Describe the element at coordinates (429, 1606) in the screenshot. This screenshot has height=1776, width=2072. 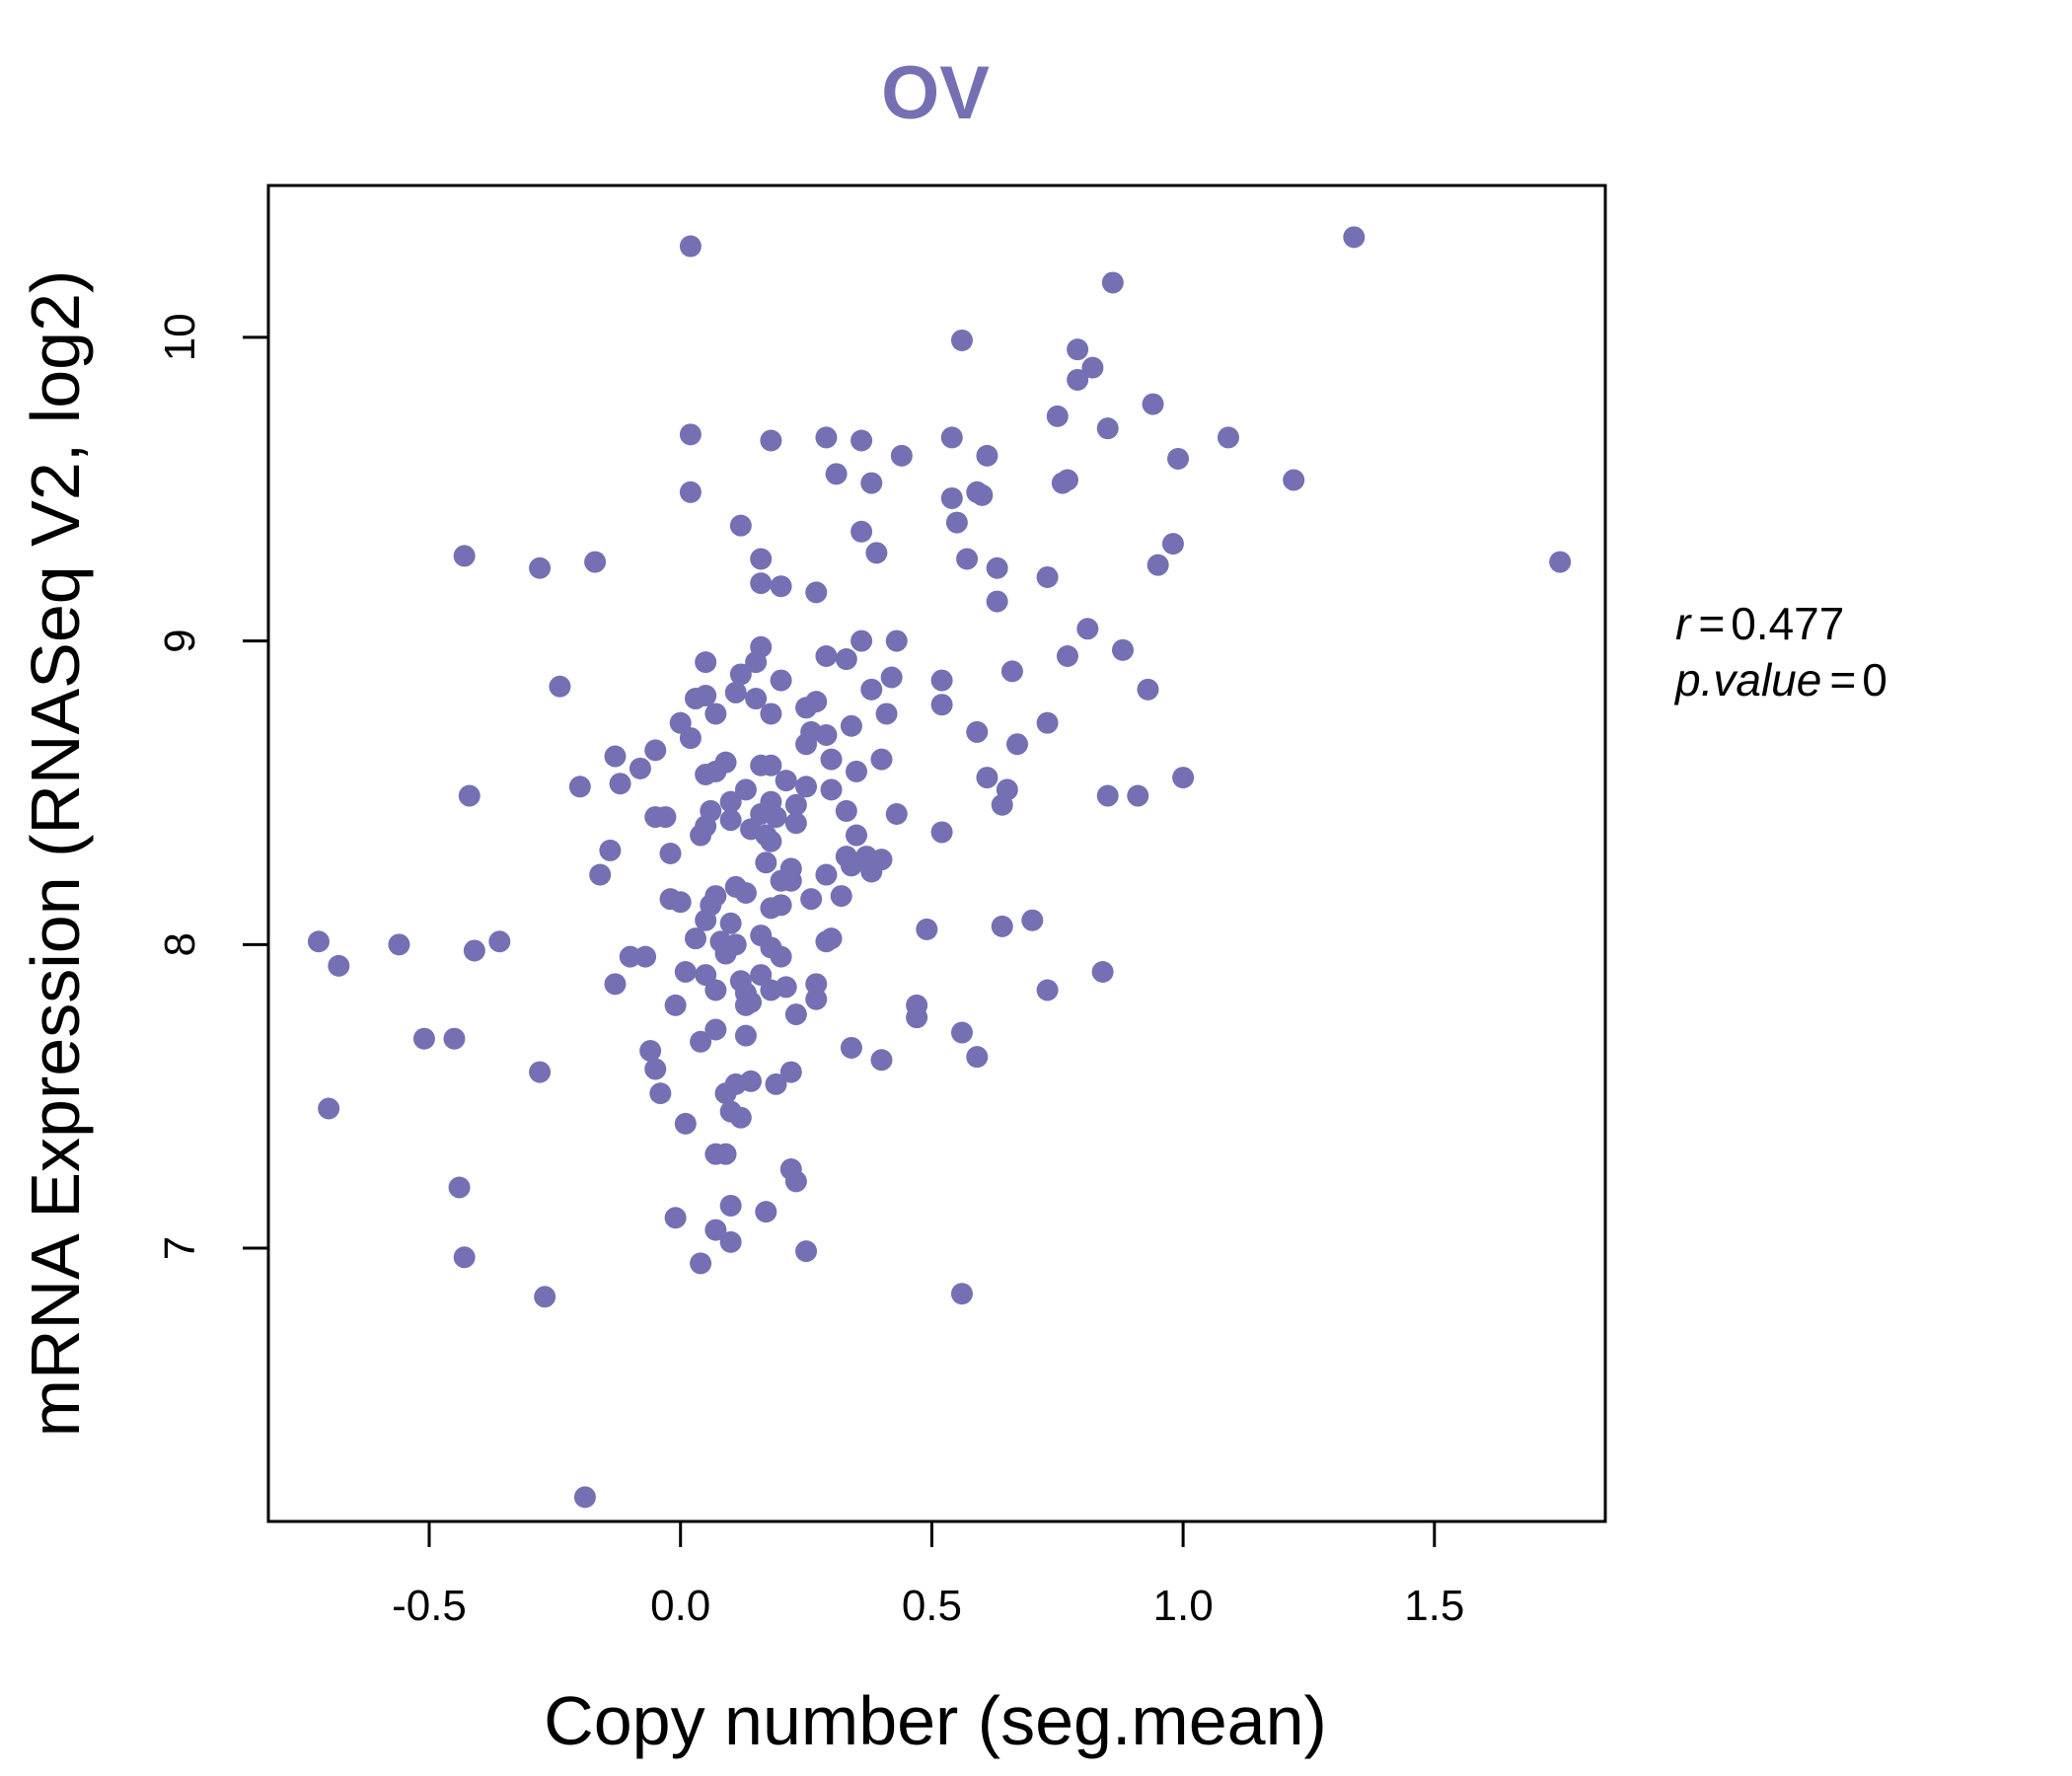
I see `x-tick-label: -0.5` at that location.